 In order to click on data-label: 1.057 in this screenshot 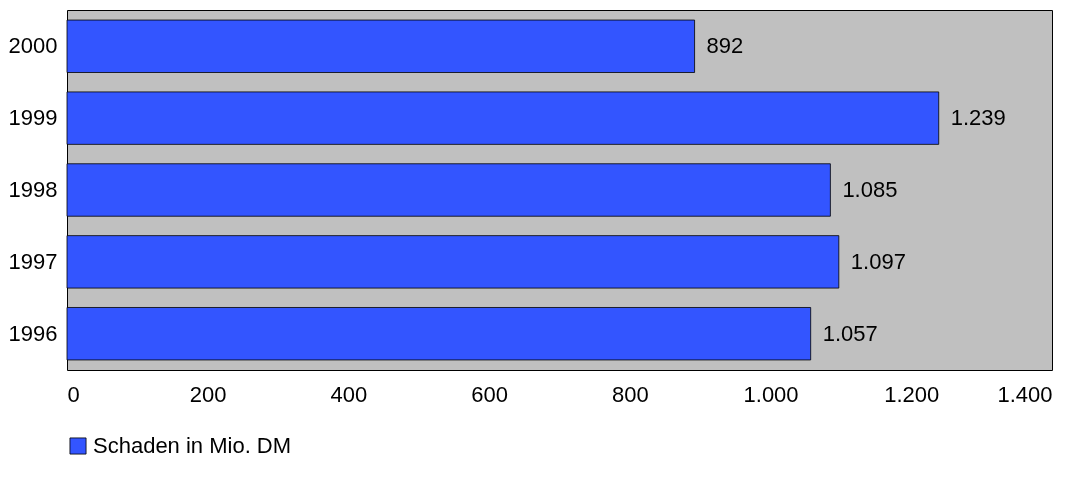, I will do `click(850, 333)`.